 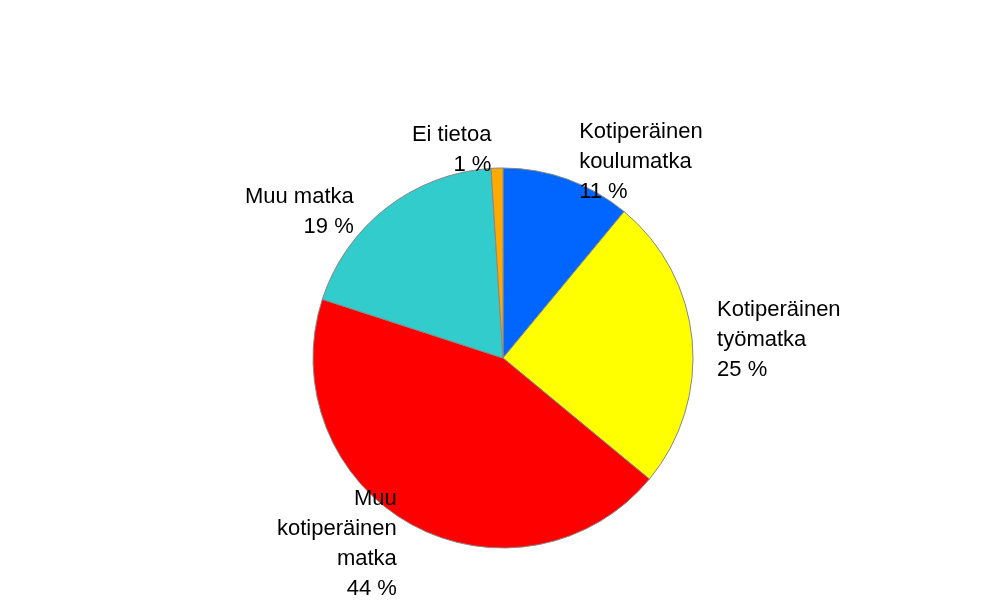 I want to click on data-label: 44 %, so click(x=371, y=587).